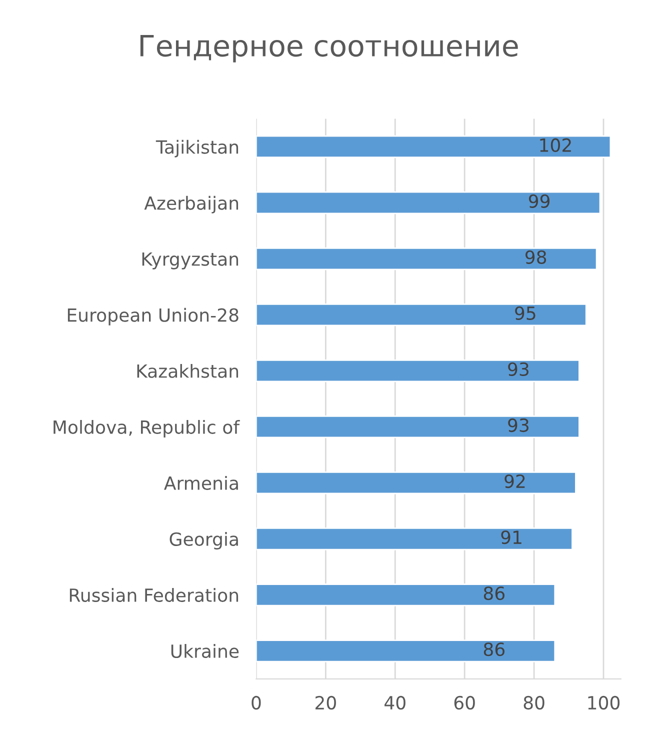  I want to click on x-tick-label: 40, so click(395, 703).